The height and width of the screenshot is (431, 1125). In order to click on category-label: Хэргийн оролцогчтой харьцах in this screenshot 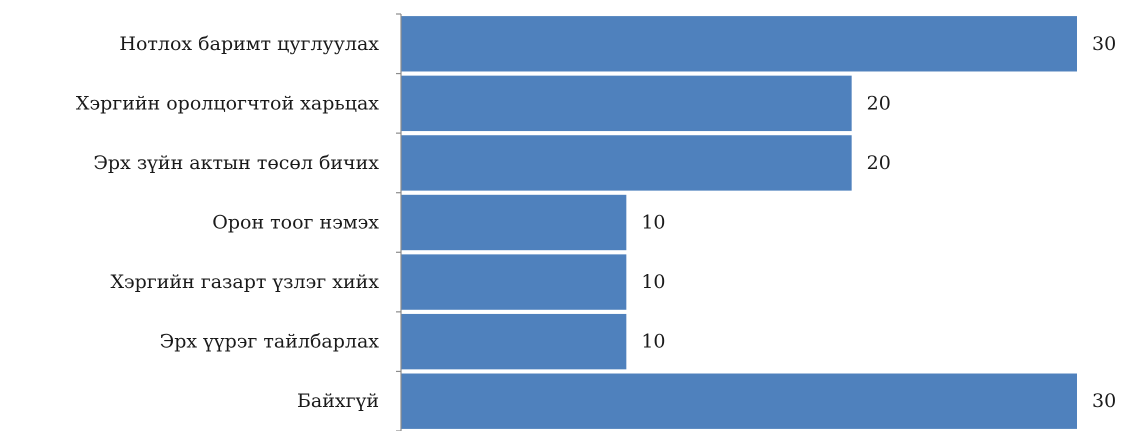, I will do `click(227, 103)`.